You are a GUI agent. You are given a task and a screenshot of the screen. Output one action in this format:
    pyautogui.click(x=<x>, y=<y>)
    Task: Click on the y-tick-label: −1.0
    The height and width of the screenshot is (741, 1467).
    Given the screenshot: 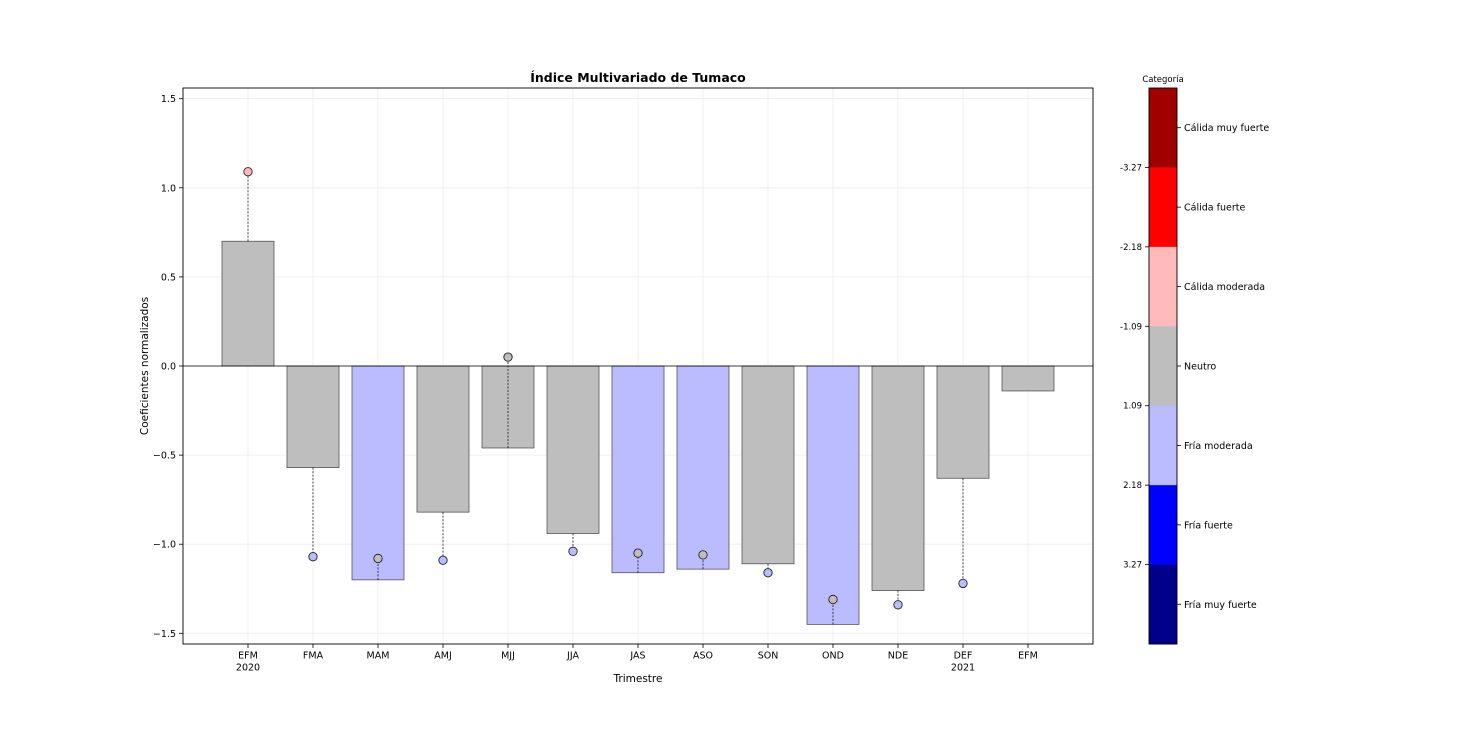 What is the action you would take?
    pyautogui.click(x=164, y=545)
    